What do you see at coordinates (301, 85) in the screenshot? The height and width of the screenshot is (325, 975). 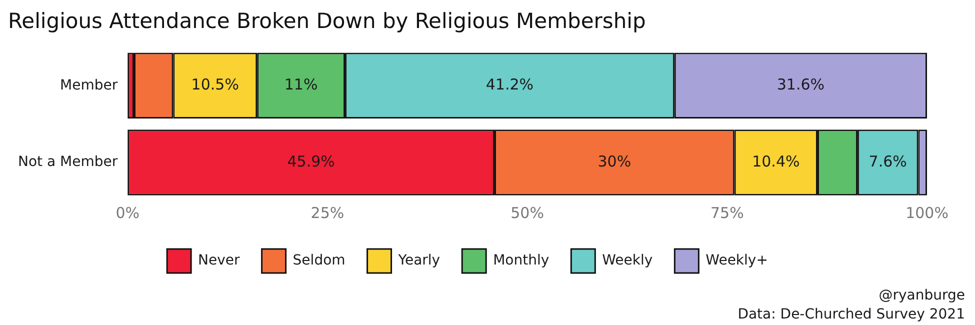 I see `data-label: 11%` at bounding box center [301, 85].